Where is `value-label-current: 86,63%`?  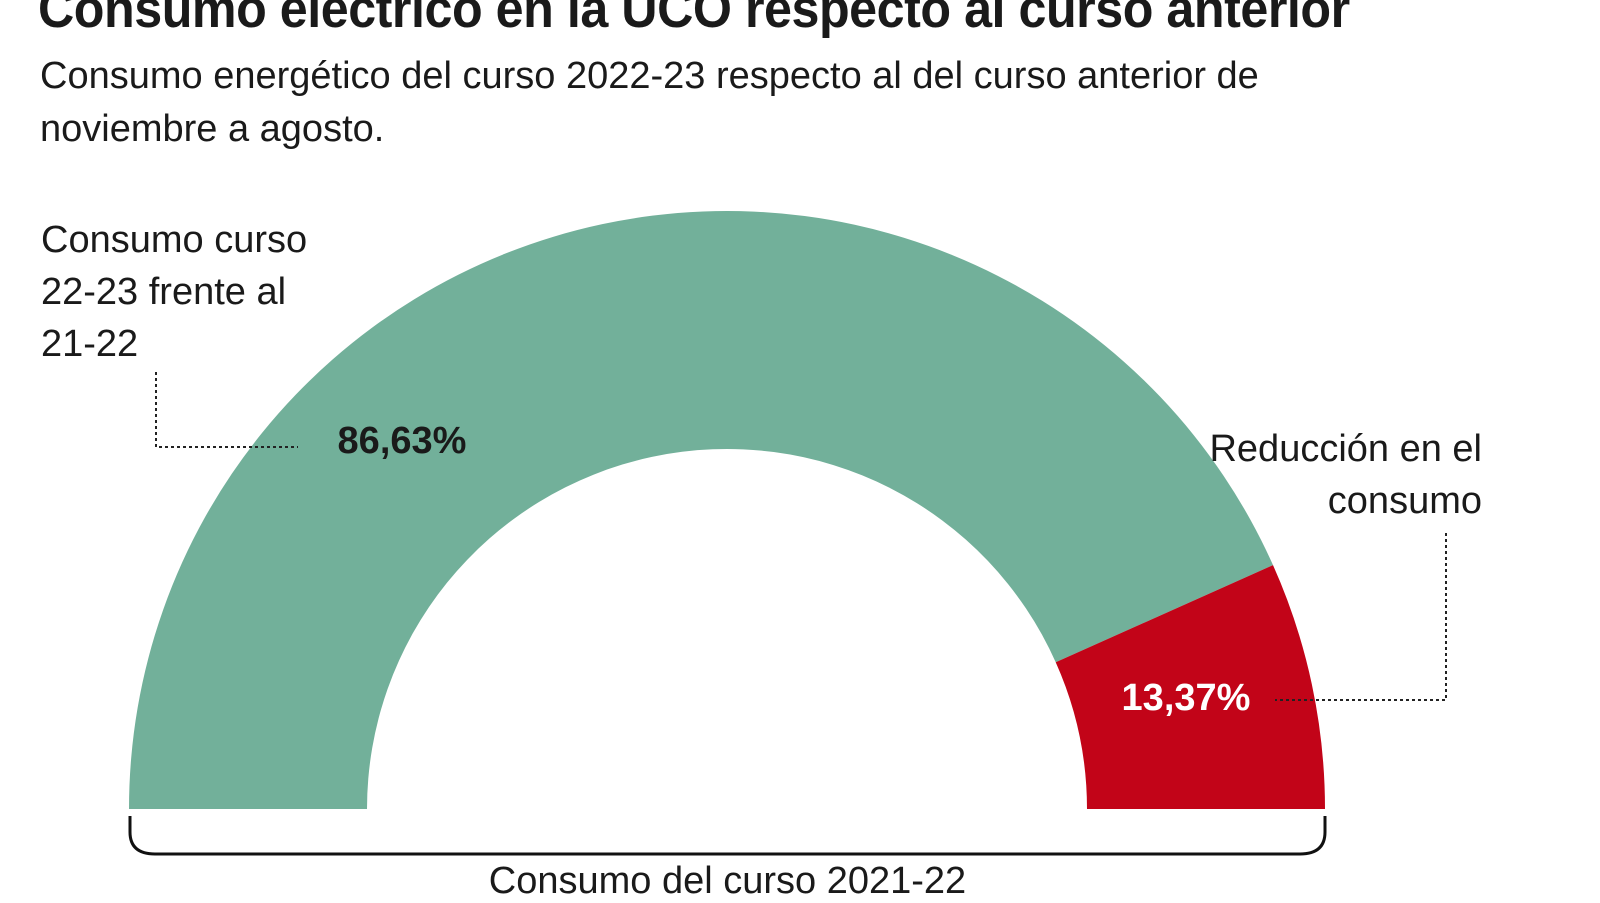 value-label-current: 86,63% is located at coordinates (402, 441).